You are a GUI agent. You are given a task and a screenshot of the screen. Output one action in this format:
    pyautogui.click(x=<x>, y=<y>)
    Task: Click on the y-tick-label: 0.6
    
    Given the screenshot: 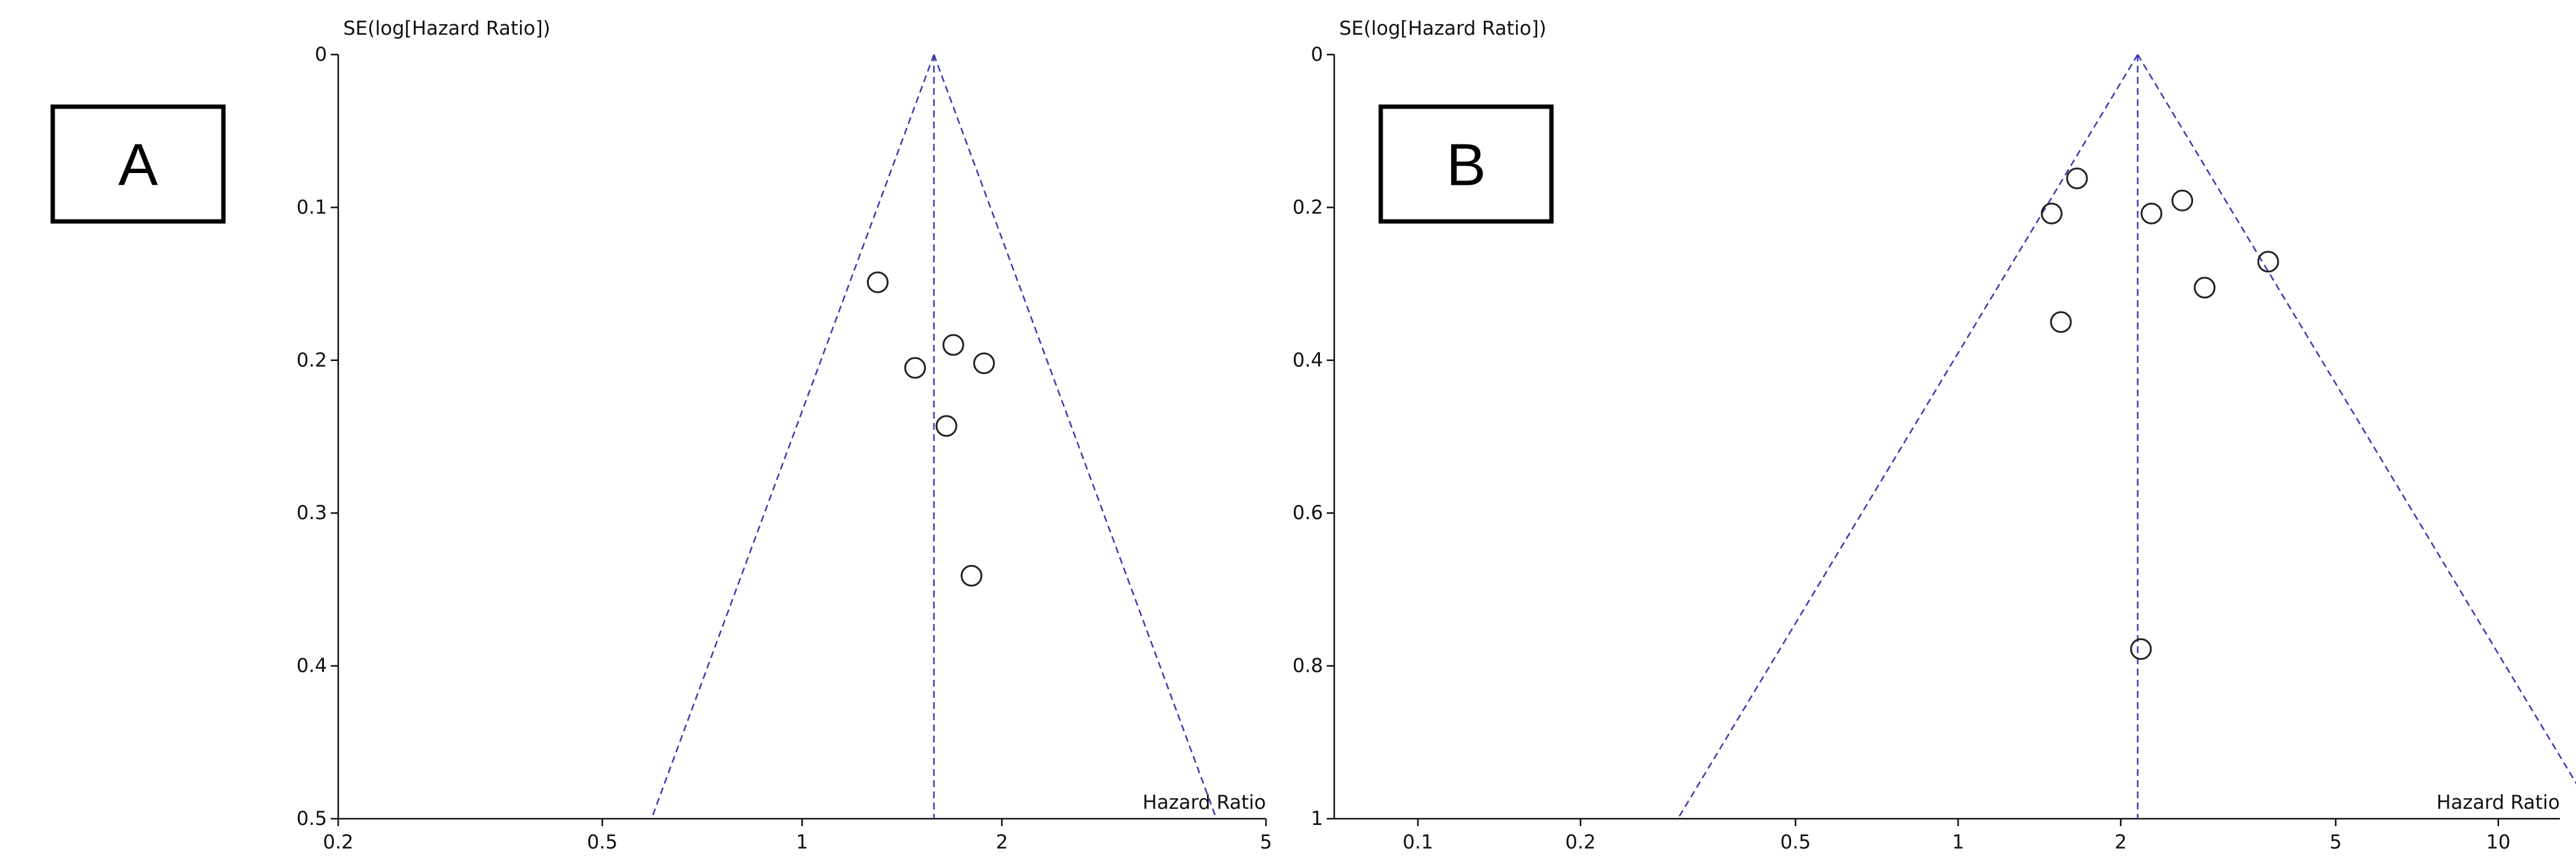 What is the action you would take?
    pyautogui.click(x=1308, y=513)
    